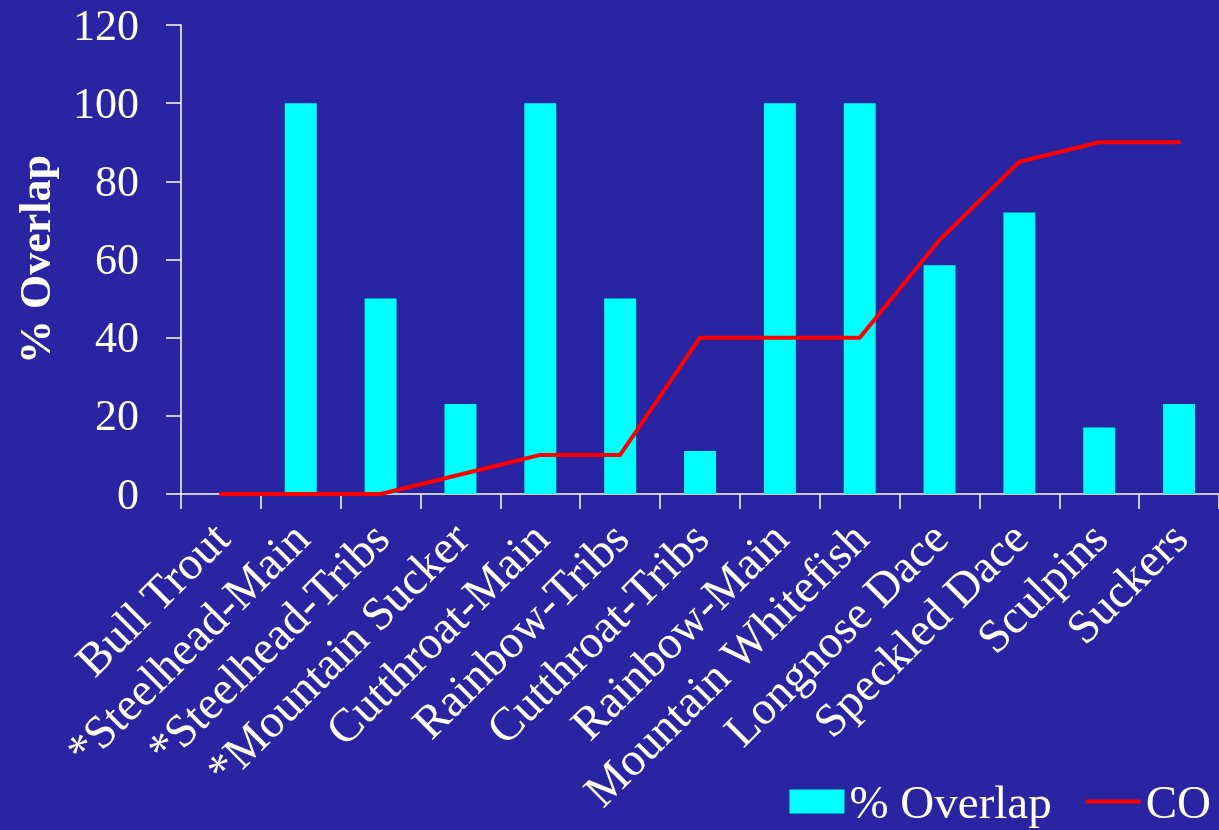 The image size is (1219, 830). Describe the element at coordinates (950, 801) in the screenshot. I see `legend-label: % Overlap` at that location.